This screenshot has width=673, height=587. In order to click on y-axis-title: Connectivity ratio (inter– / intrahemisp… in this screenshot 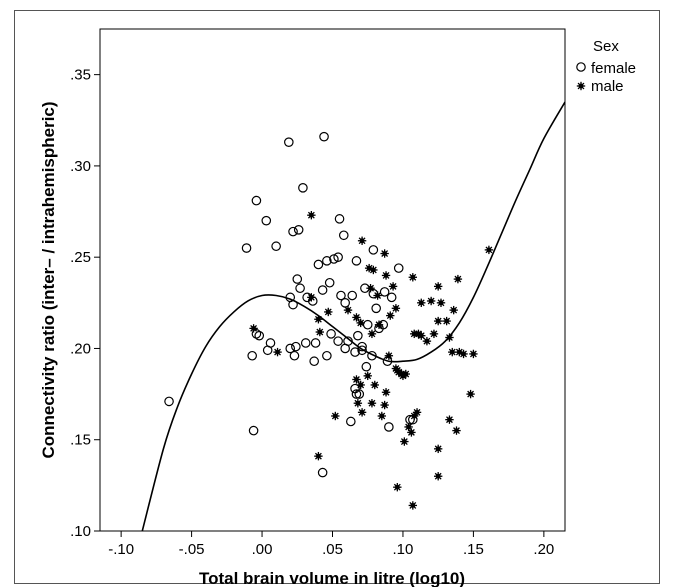, I will do `click(48, 279)`.